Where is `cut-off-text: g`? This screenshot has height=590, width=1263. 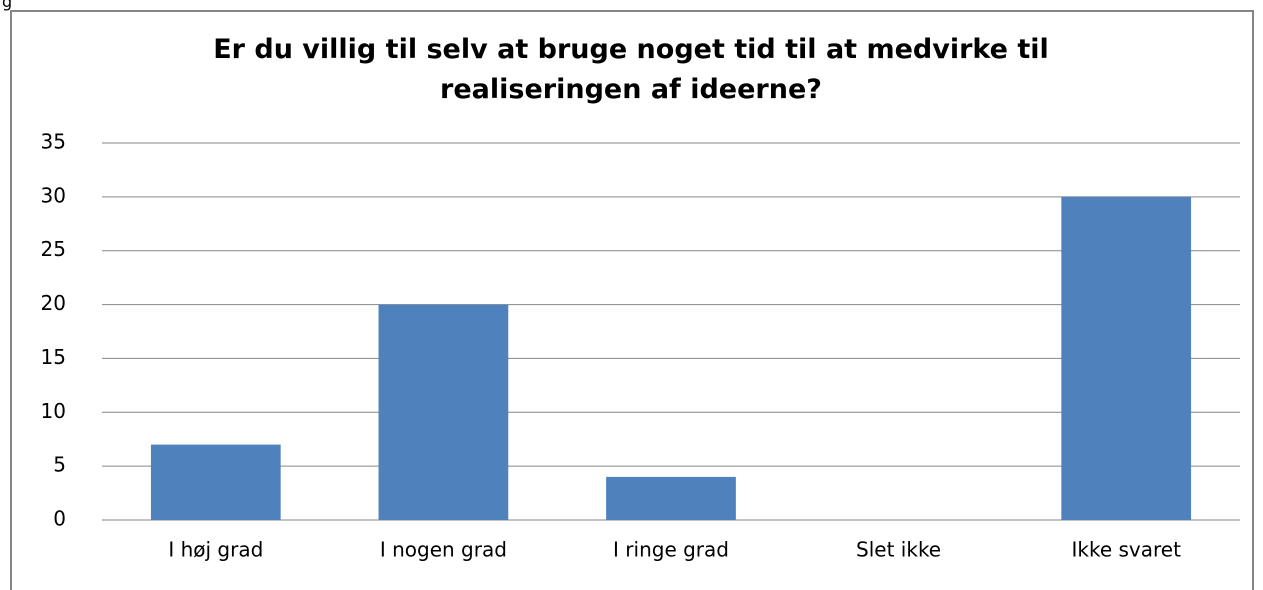
cut-off-text: g is located at coordinates (7, 5).